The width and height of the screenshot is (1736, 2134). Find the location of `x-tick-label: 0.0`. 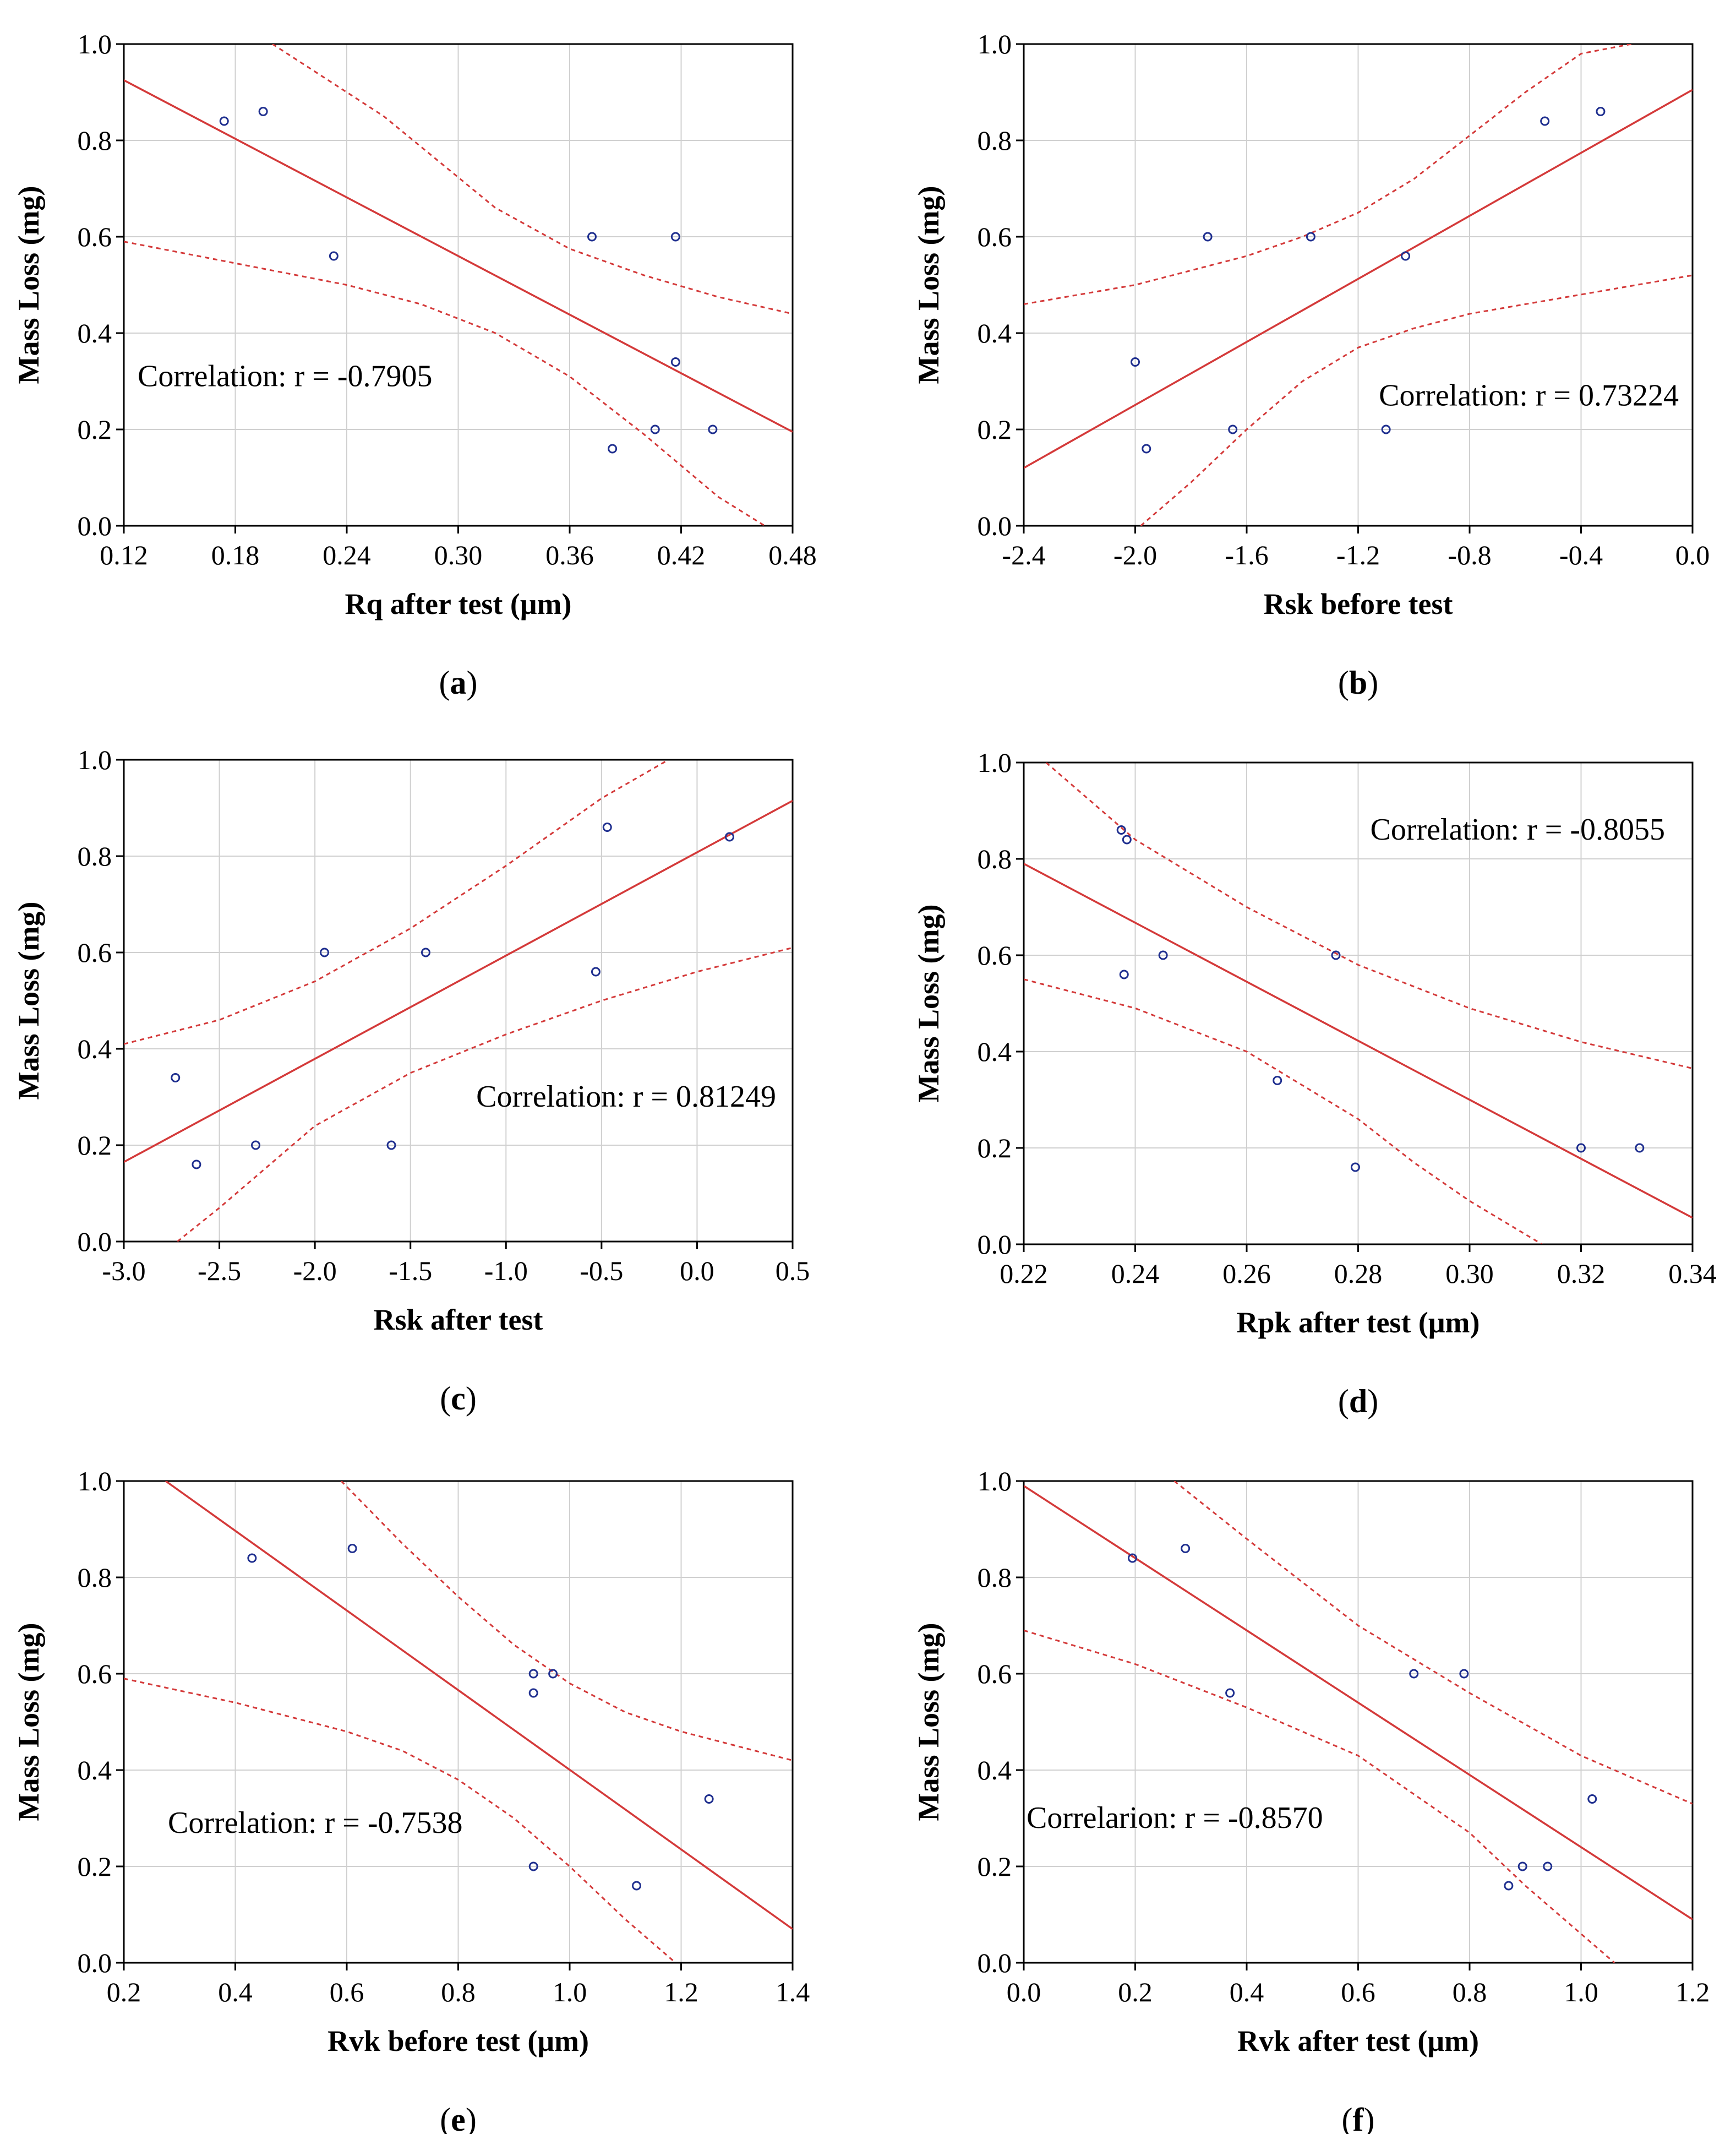

x-tick-label: 0.0 is located at coordinates (697, 1270).